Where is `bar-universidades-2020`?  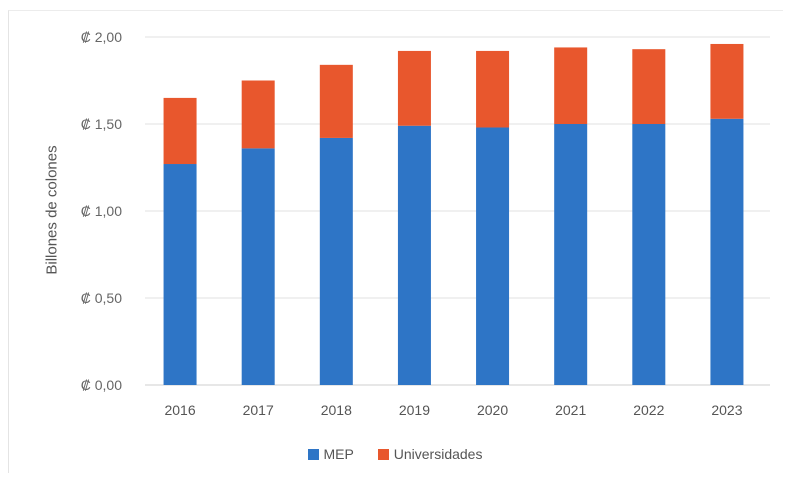
bar-universidades-2020 is located at coordinates (493, 89).